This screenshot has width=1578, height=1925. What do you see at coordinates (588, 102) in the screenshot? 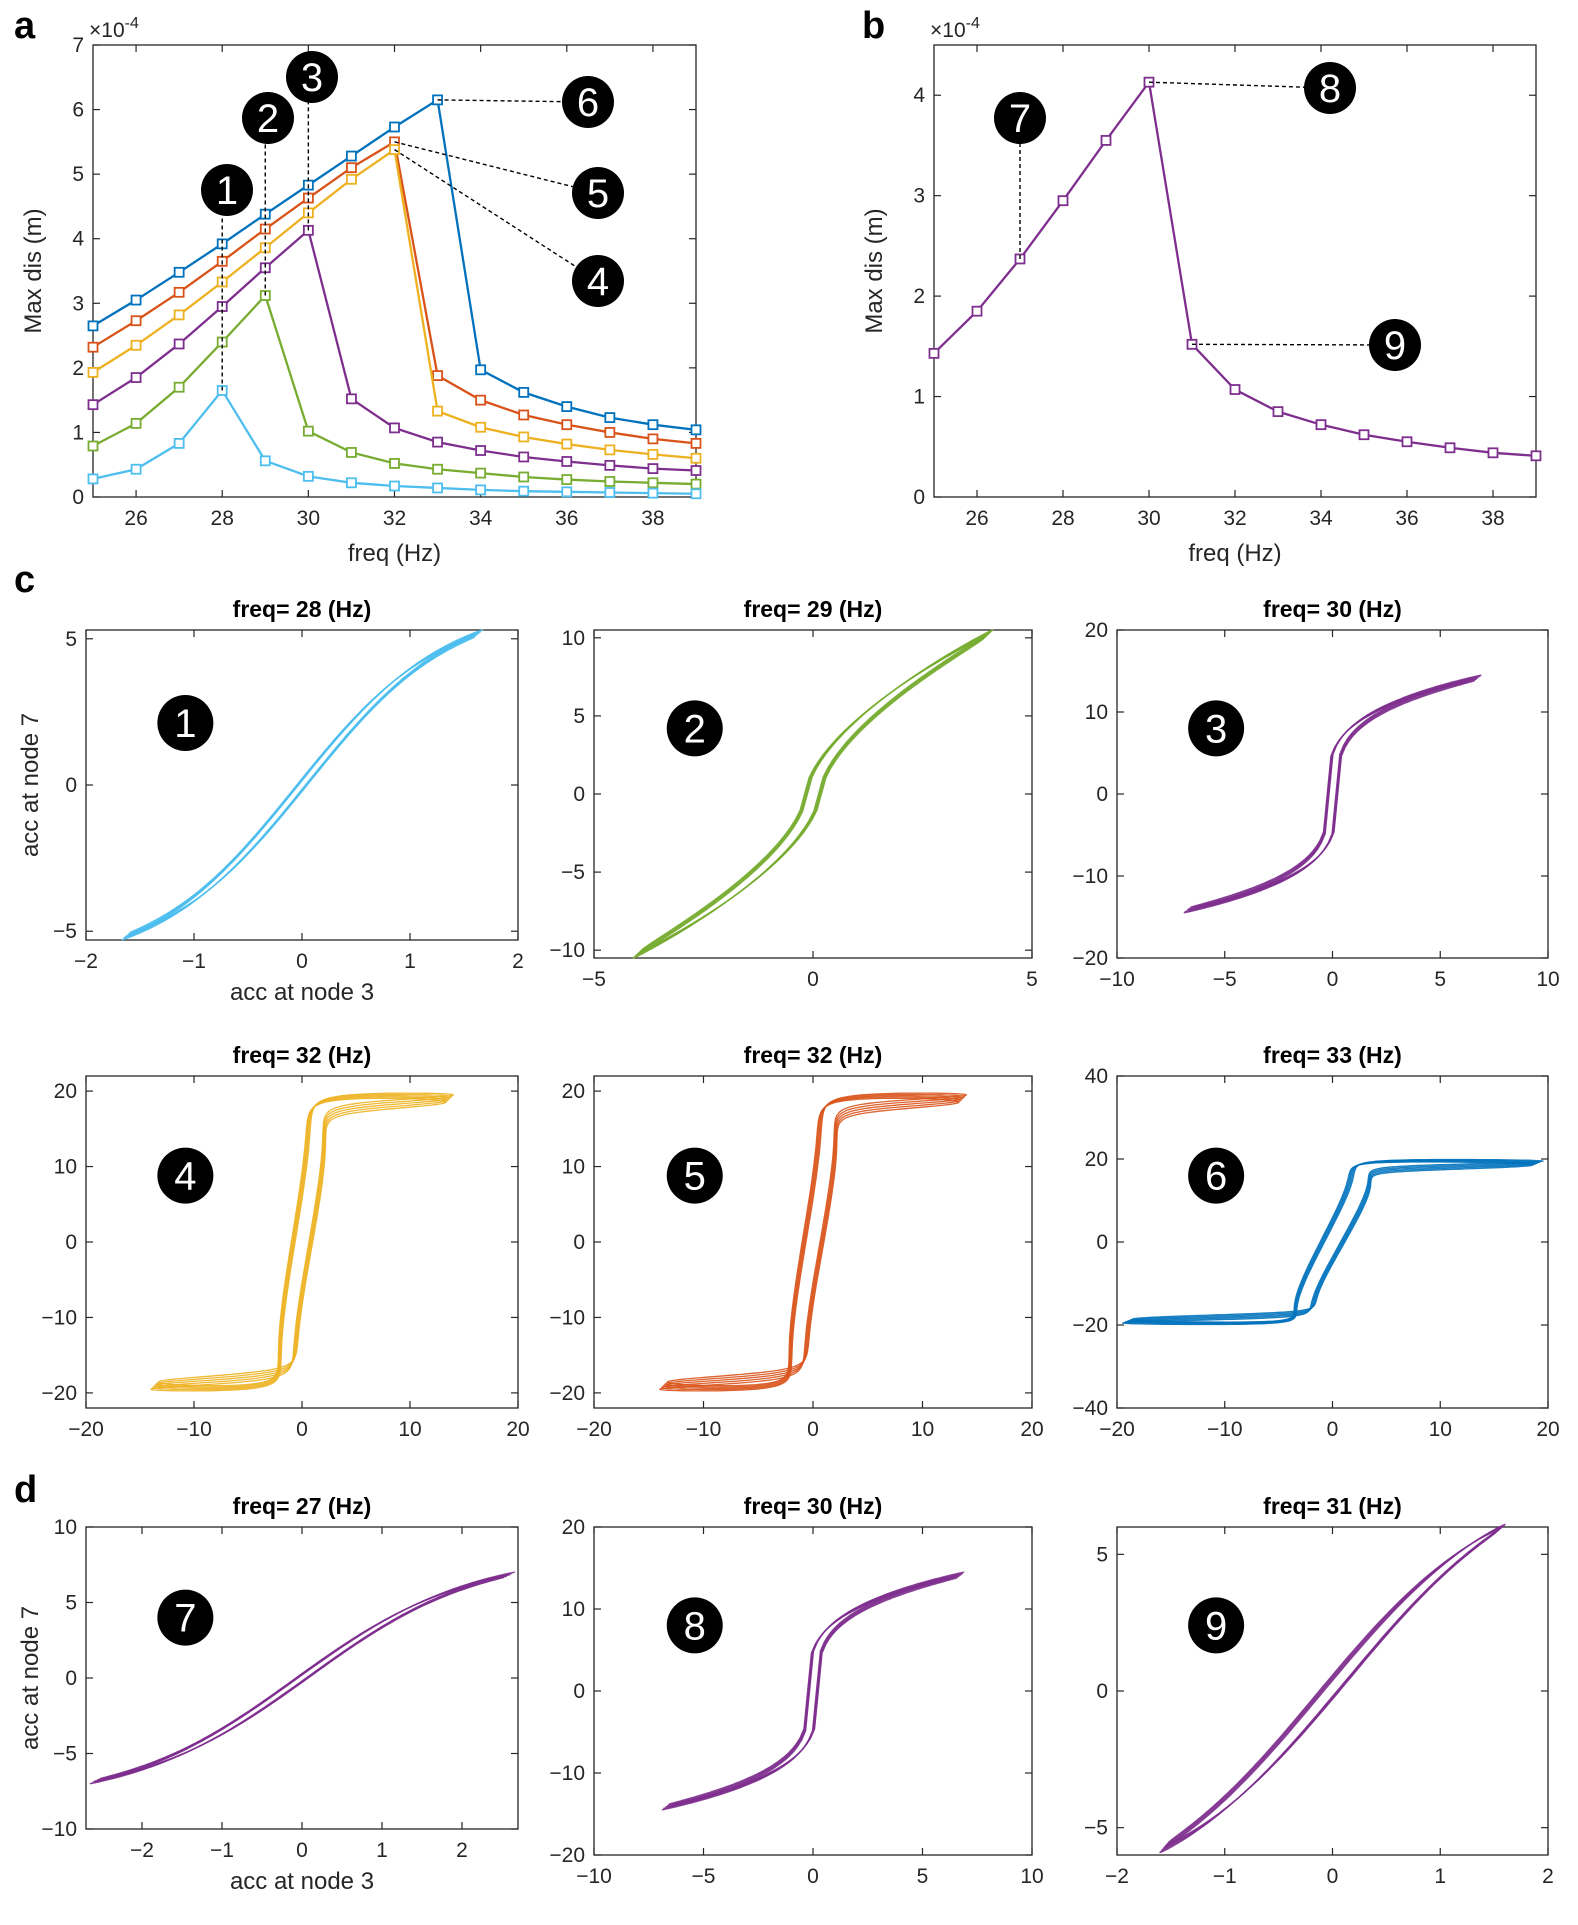
I see `badge-6: 6` at bounding box center [588, 102].